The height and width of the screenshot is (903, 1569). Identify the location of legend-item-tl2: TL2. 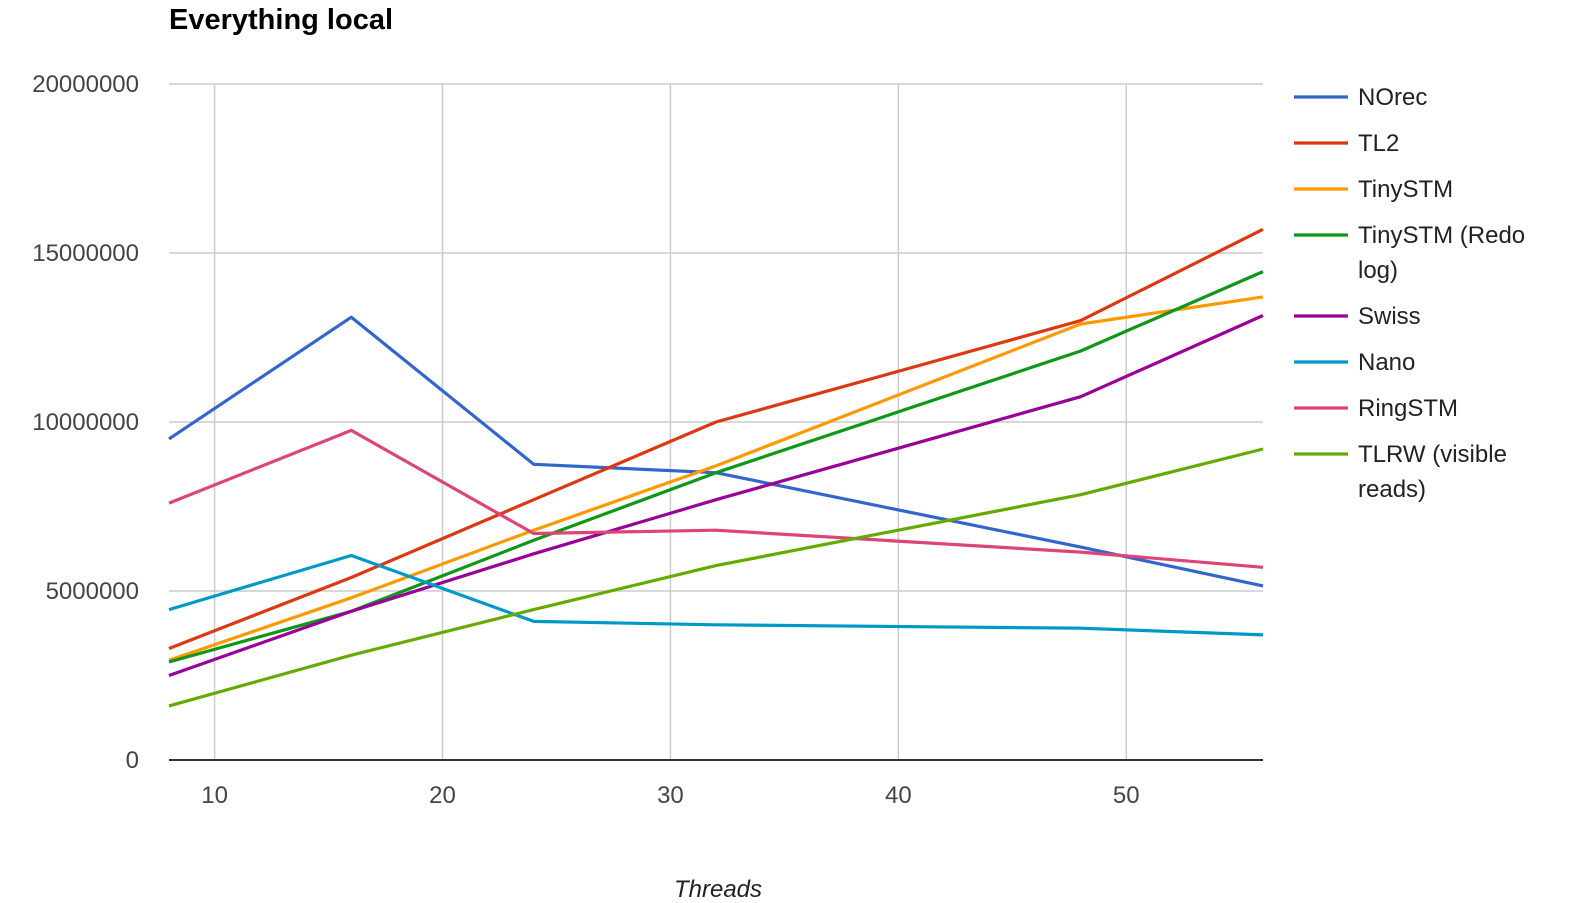
(1346, 143).